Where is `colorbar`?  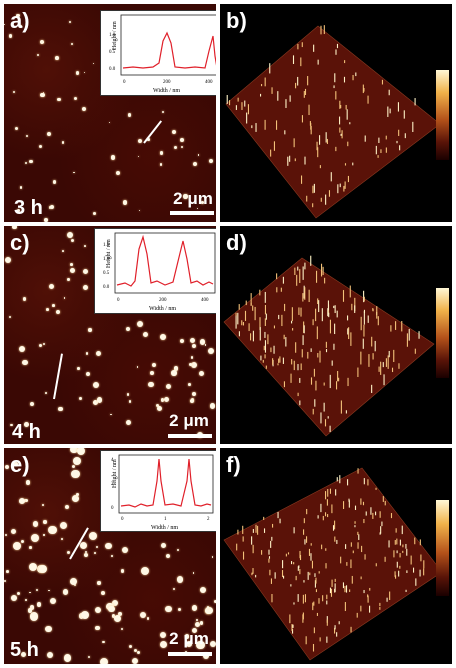
colorbar is located at coordinates (442, 115).